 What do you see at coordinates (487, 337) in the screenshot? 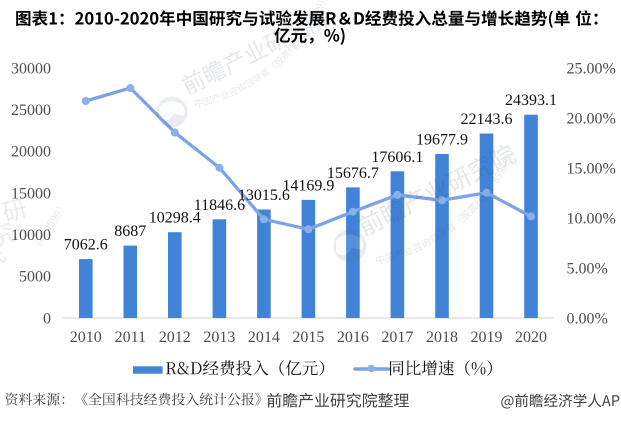
I see `svg-text: 2019` at bounding box center [487, 337].